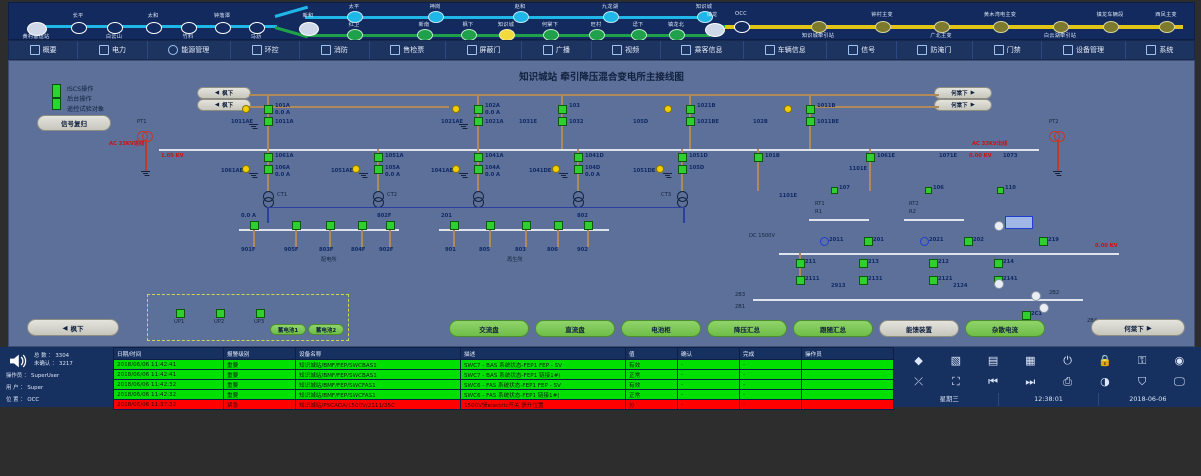 The width and height of the screenshot is (1201, 476). Describe the element at coordinates (115, 28) in the screenshot. I see `station-node-白云山` at that location.